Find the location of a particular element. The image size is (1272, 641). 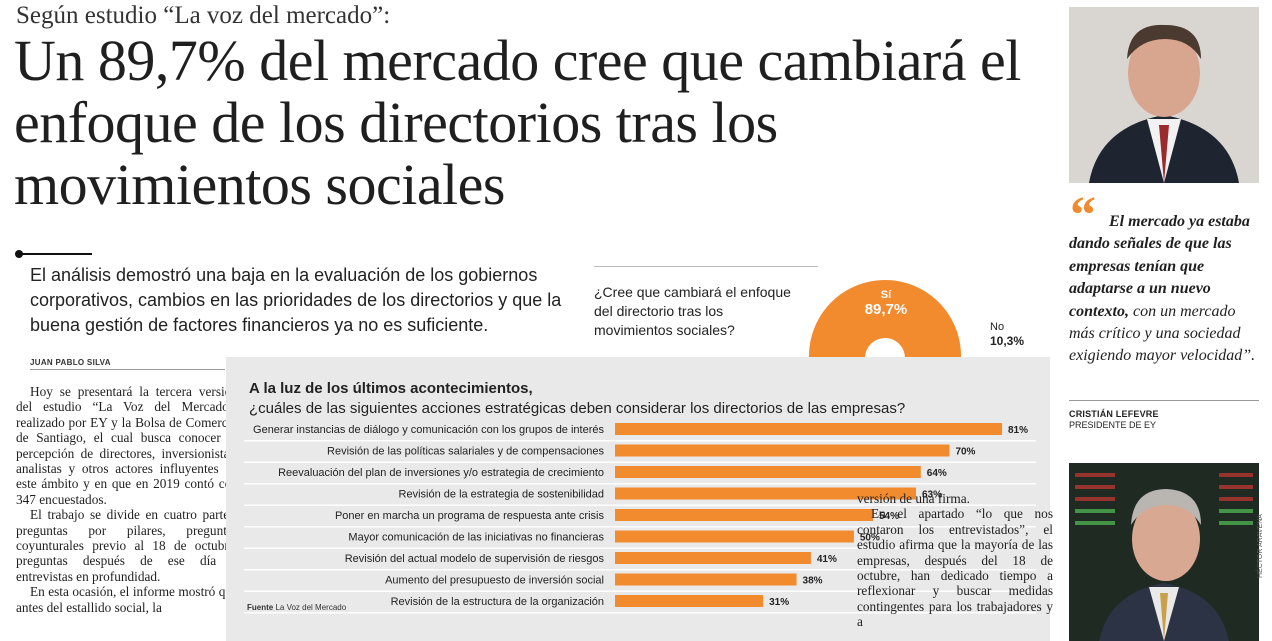

bar-value-label: 54% is located at coordinates (889, 516).